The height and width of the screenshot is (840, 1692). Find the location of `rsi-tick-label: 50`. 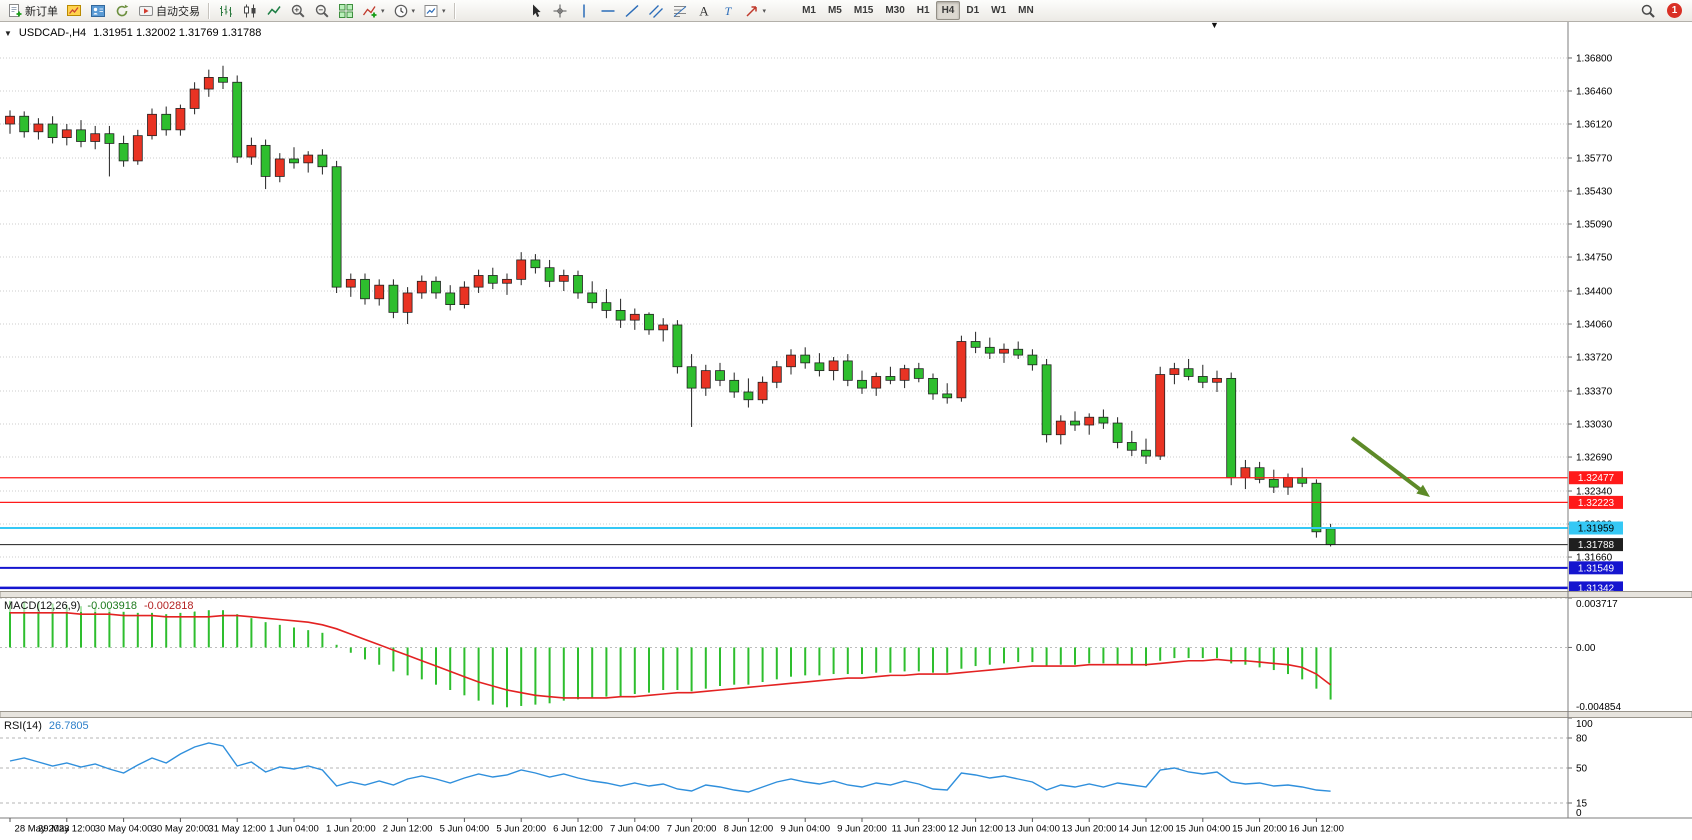

rsi-tick-label: 50 is located at coordinates (1582, 769).